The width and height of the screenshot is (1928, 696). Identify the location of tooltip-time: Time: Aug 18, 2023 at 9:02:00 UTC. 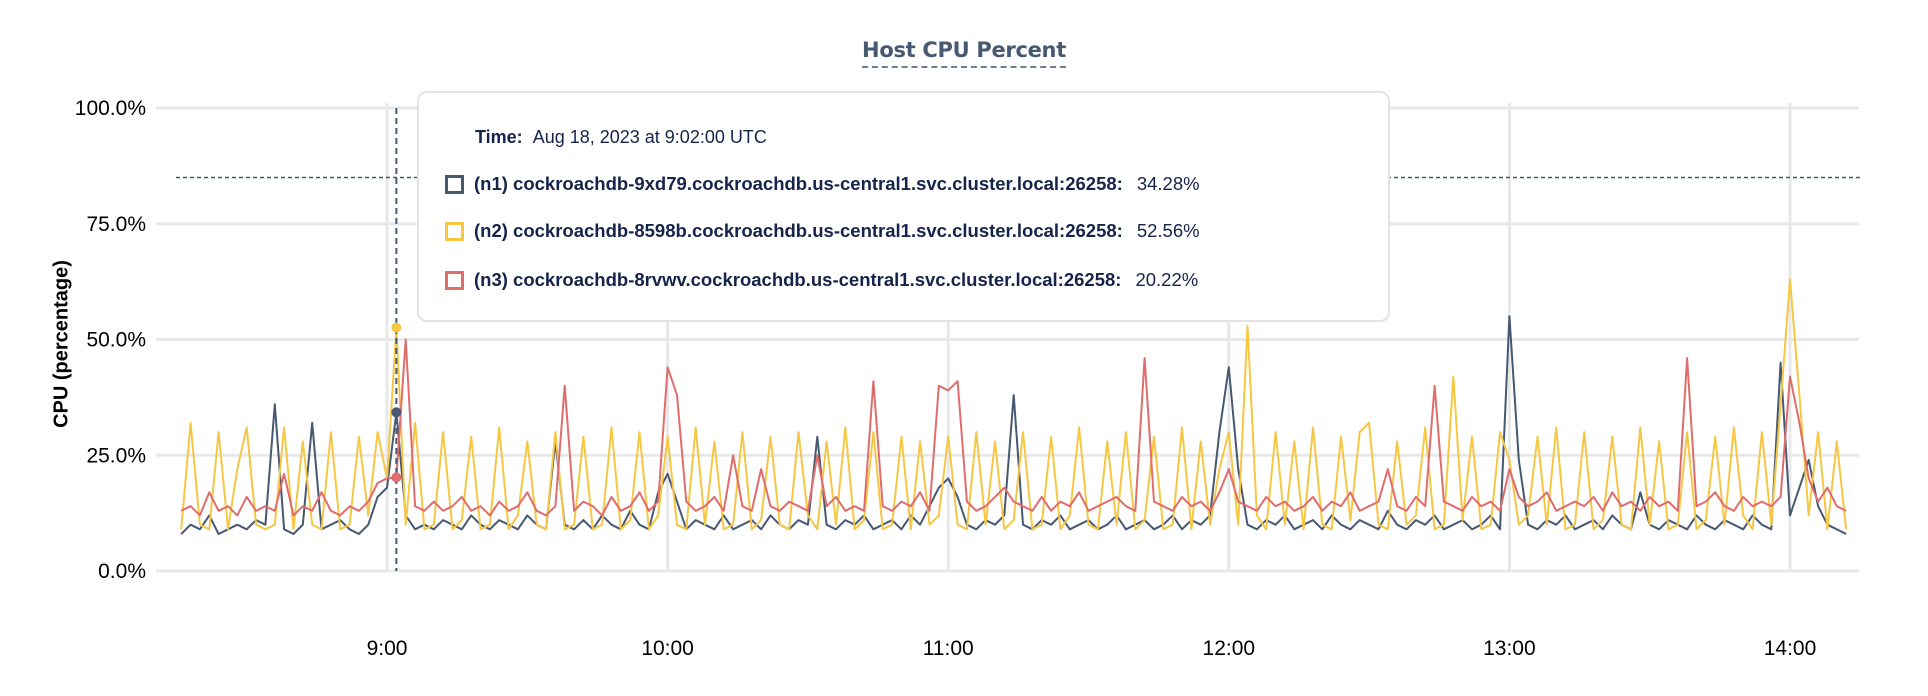
(621, 137).